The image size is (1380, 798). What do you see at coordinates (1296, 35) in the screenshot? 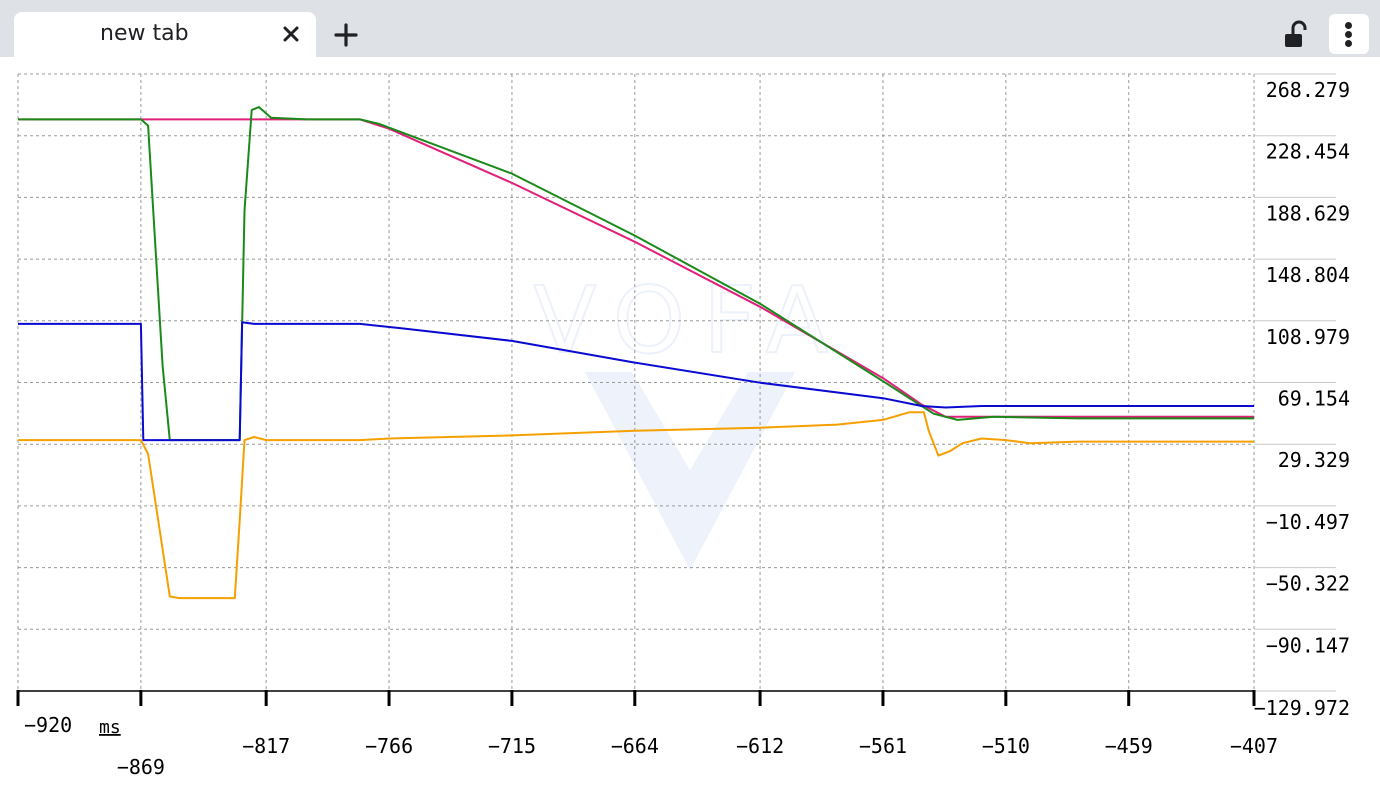
I see `unlock-icon` at bounding box center [1296, 35].